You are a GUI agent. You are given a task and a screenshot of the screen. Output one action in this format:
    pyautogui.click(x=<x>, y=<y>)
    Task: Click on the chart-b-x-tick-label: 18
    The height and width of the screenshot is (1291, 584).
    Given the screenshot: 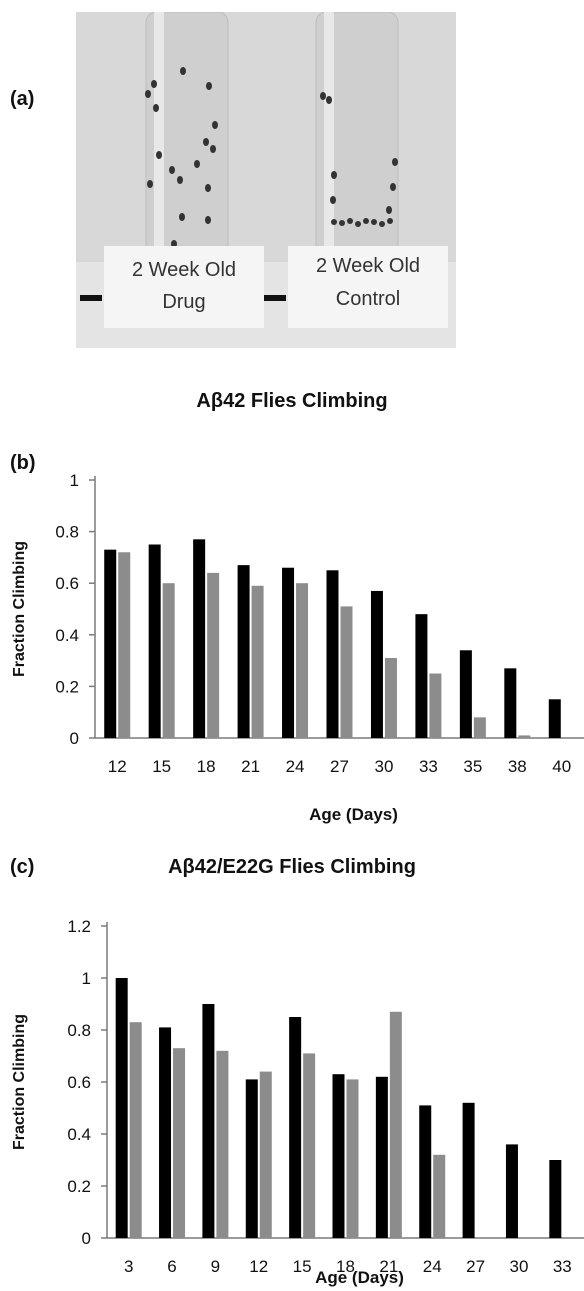 What is the action you would take?
    pyautogui.click(x=206, y=766)
    